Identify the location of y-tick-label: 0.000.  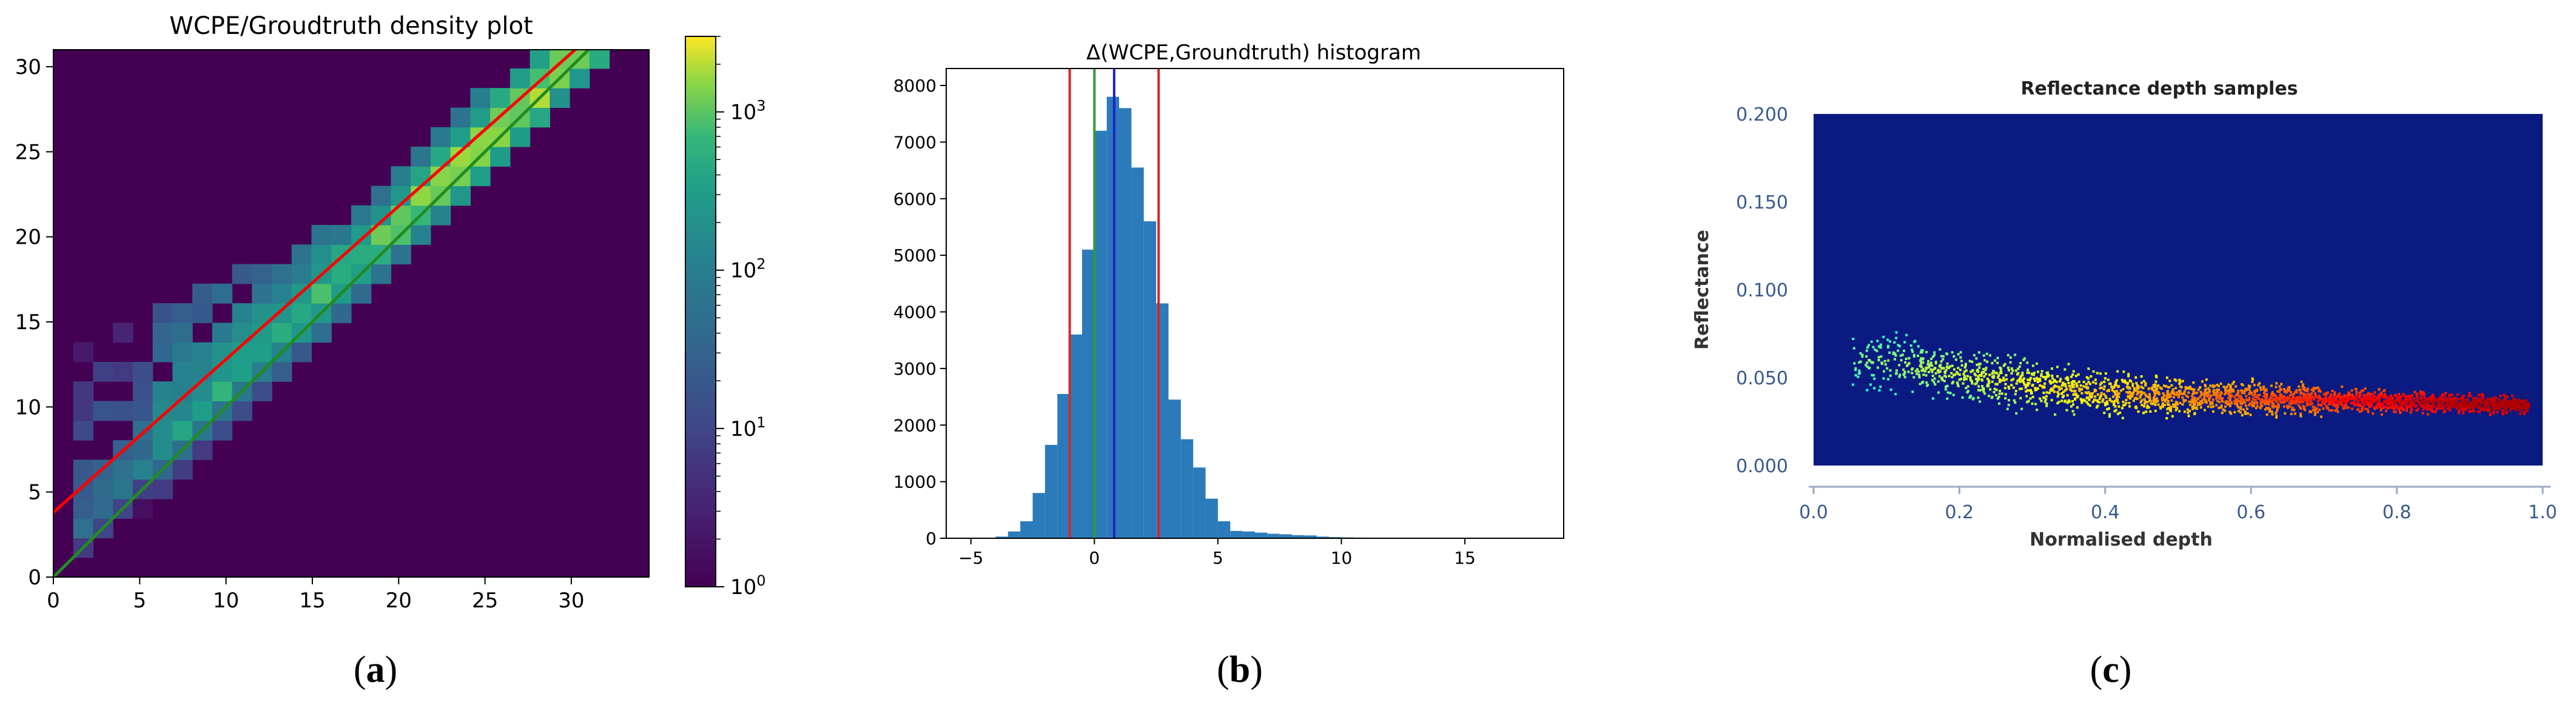
(1762, 466).